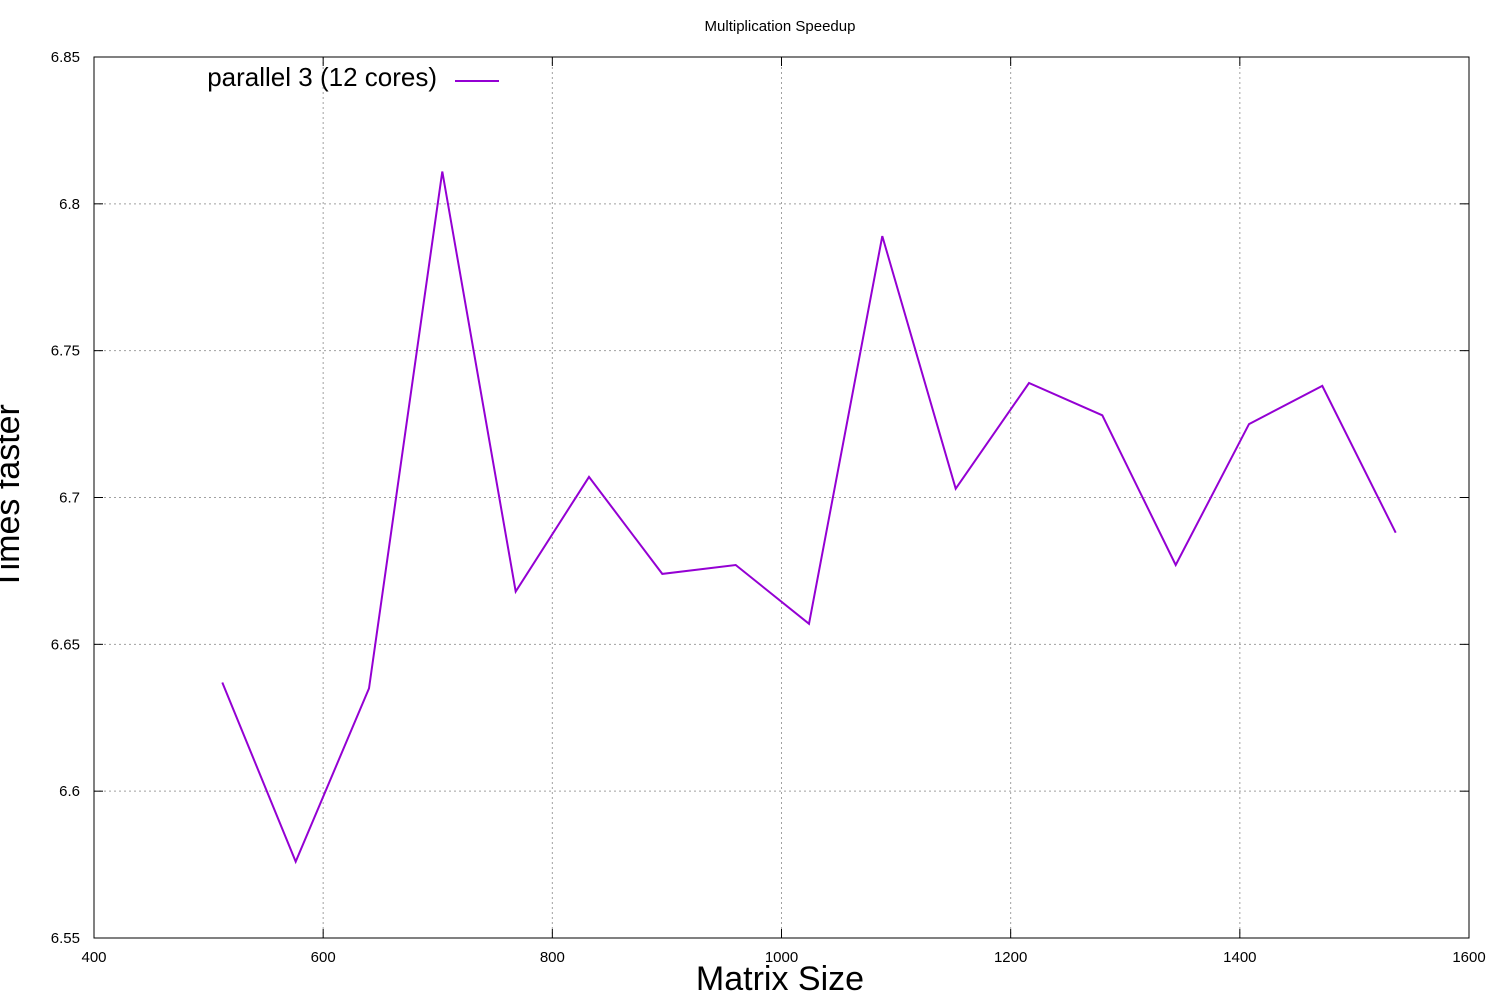 This screenshot has height=1000, width=1500. I want to click on y-tick-label: 6.6, so click(69, 791).